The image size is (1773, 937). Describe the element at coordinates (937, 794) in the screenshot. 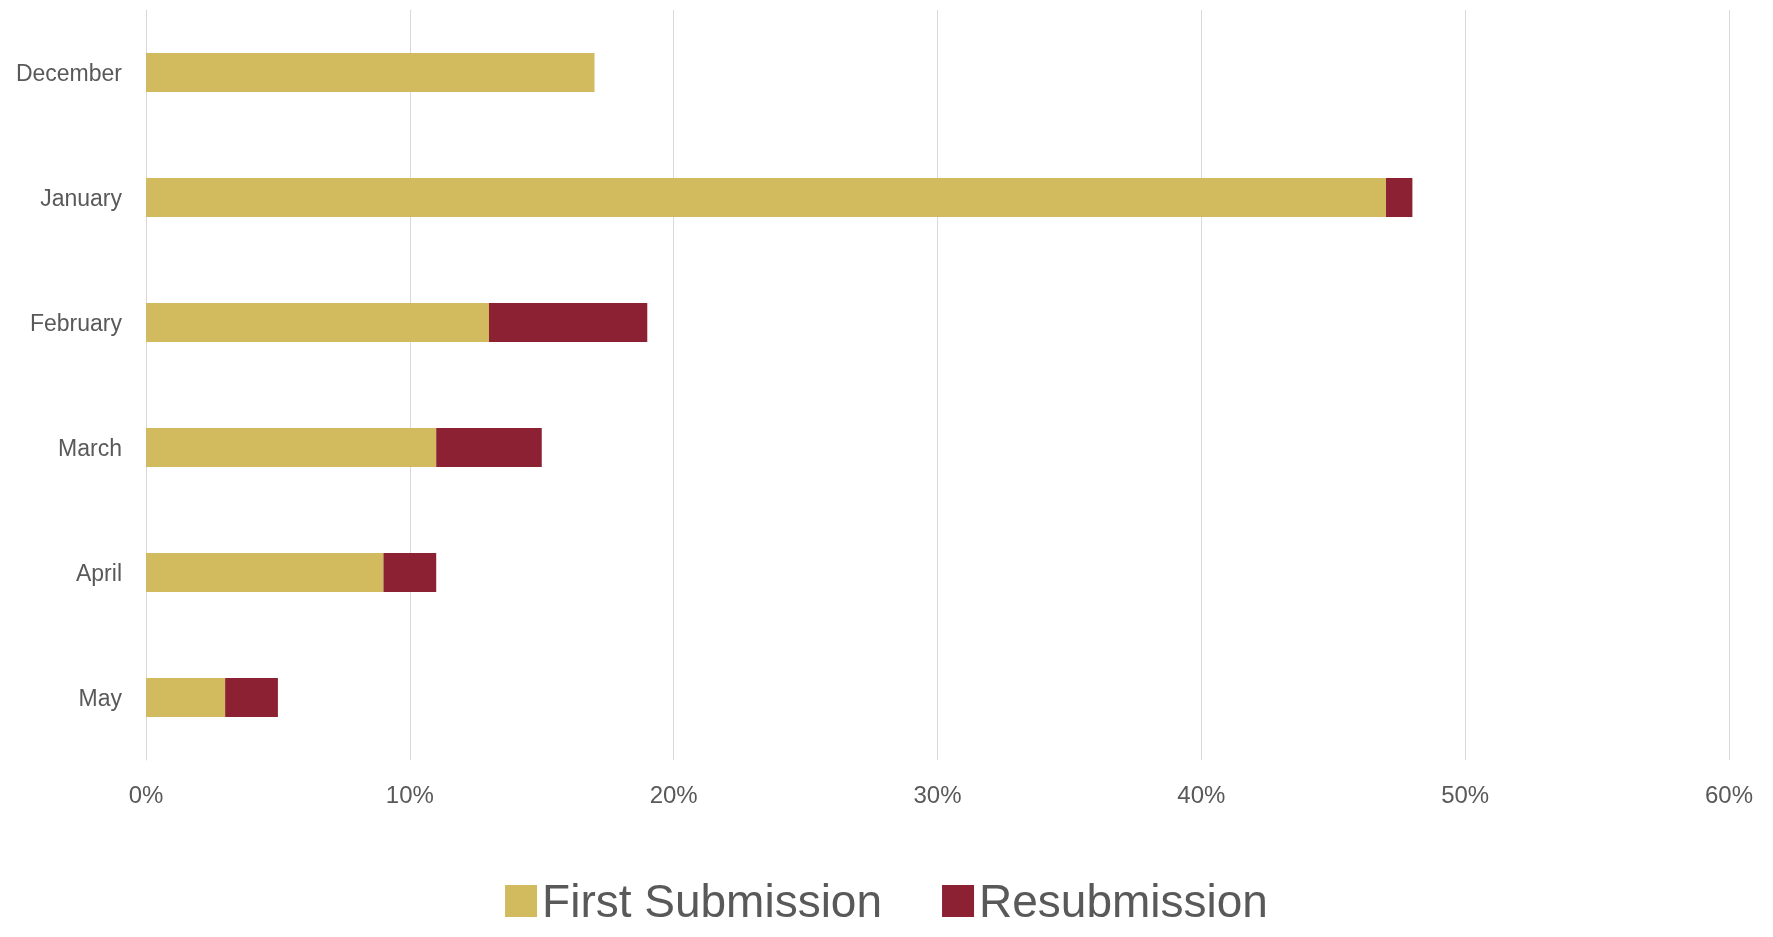

I see `x-tick-label: 30%` at that location.